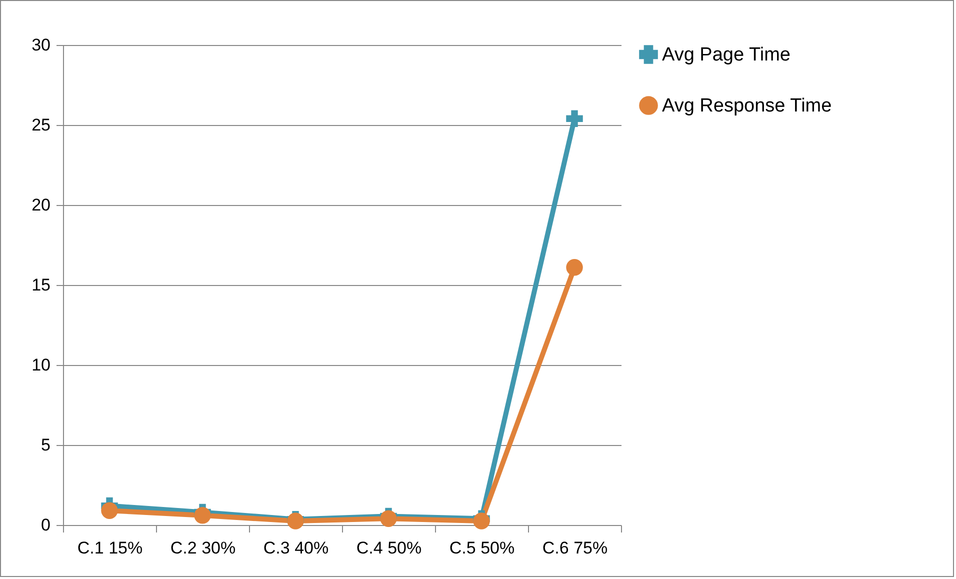 This screenshot has width=956, height=579. I want to click on y-tick-label: 5, so click(45, 445).